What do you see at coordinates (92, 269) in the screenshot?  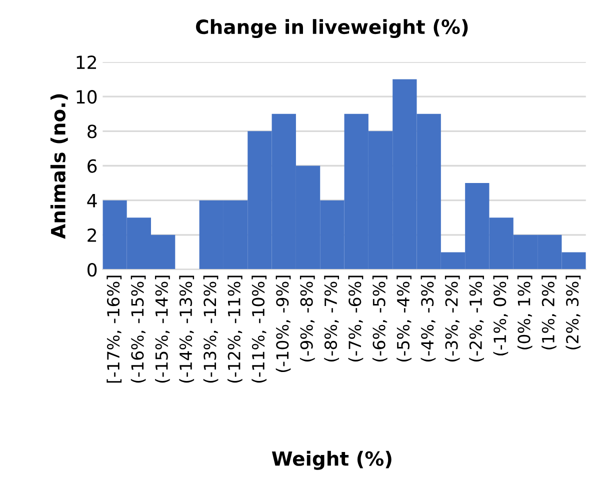 I see `y-tick-label: 0` at bounding box center [92, 269].